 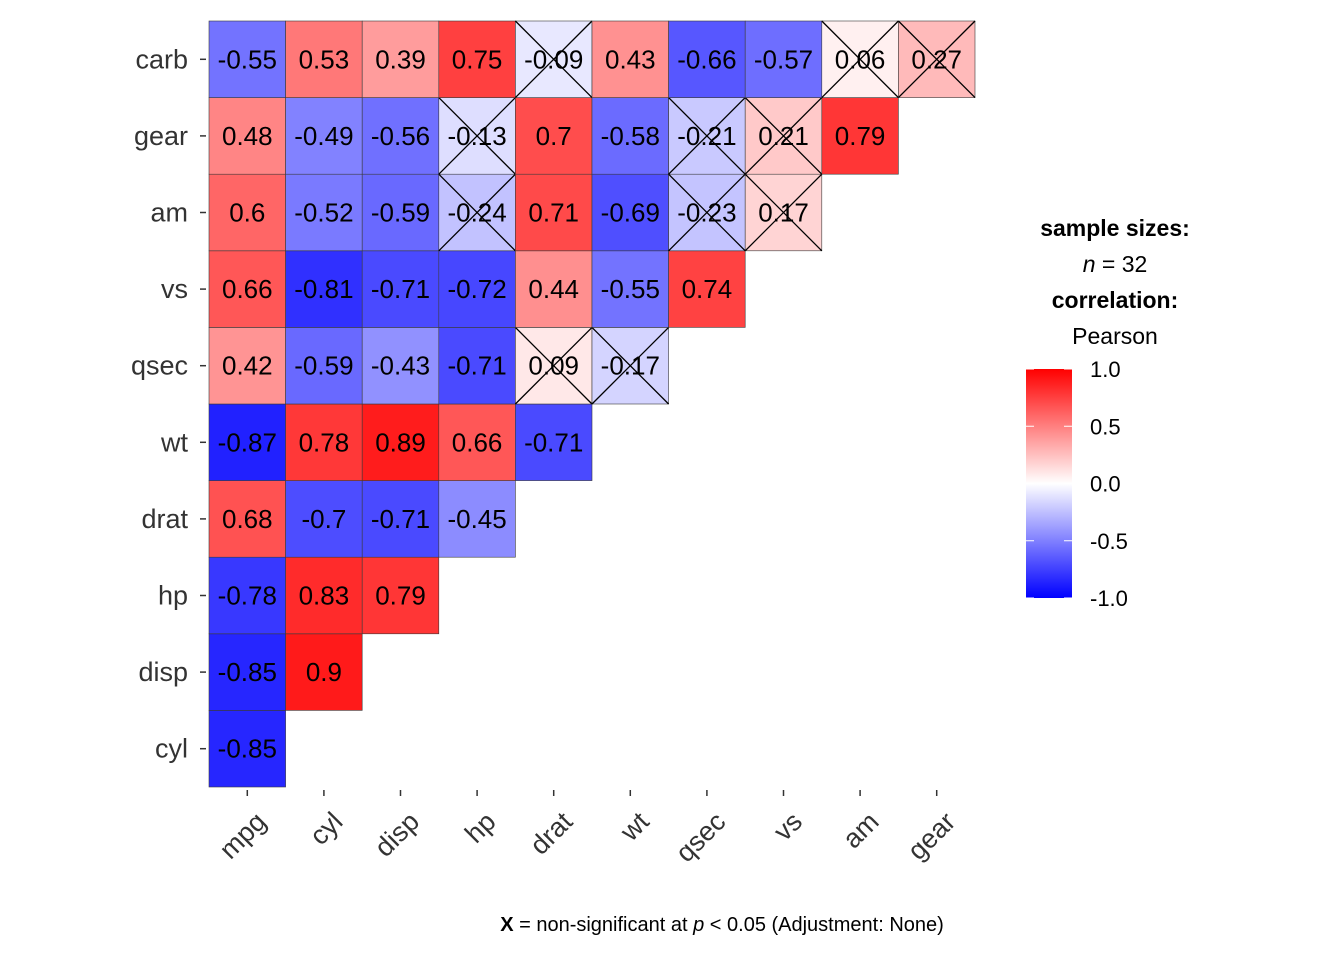 What do you see at coordinates (630, 213) in the screenshot?
I see `cell-value-am-wt: -0.69` at bounding box center [630, 213].